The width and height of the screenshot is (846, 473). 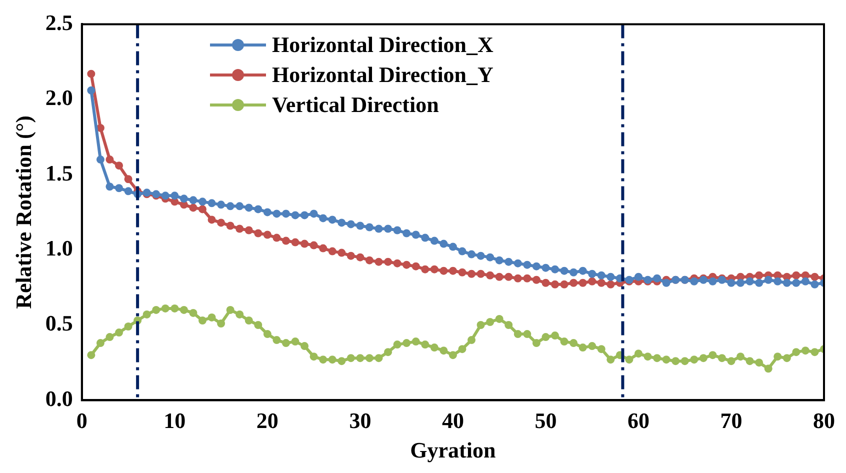 What do you see at coordinates (355, 105) in the screenshot?
I see `legend-label: Vertical Direction` at bounding box center [355, 105].